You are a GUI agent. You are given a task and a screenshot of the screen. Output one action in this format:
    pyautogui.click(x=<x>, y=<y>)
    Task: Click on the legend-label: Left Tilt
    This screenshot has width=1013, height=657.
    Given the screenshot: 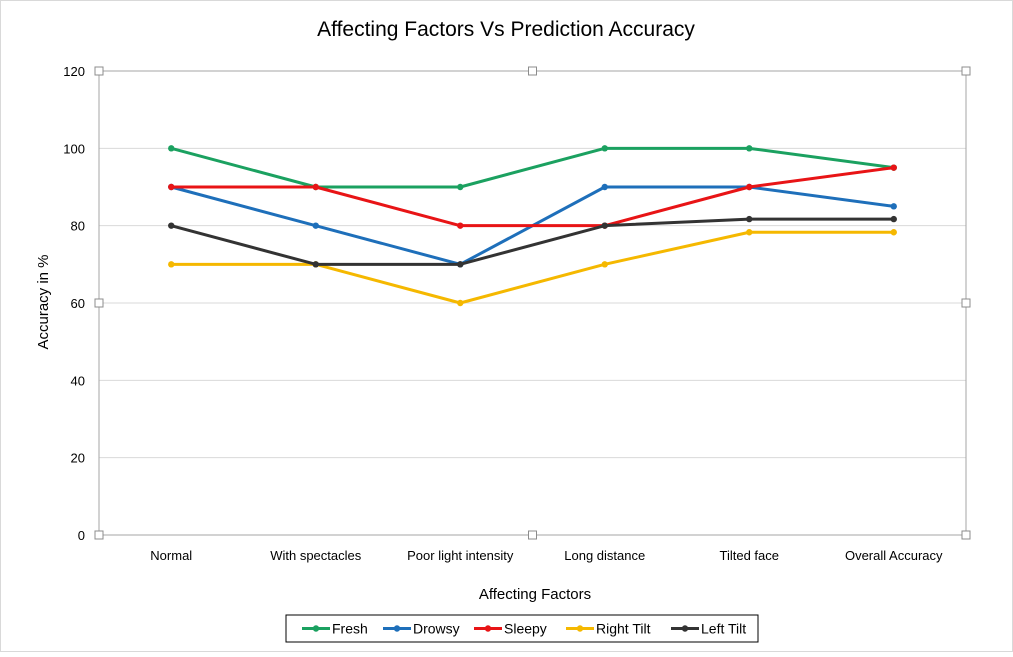 What is the action you would take?
    pyautogui.click(x=723, y=629)
    